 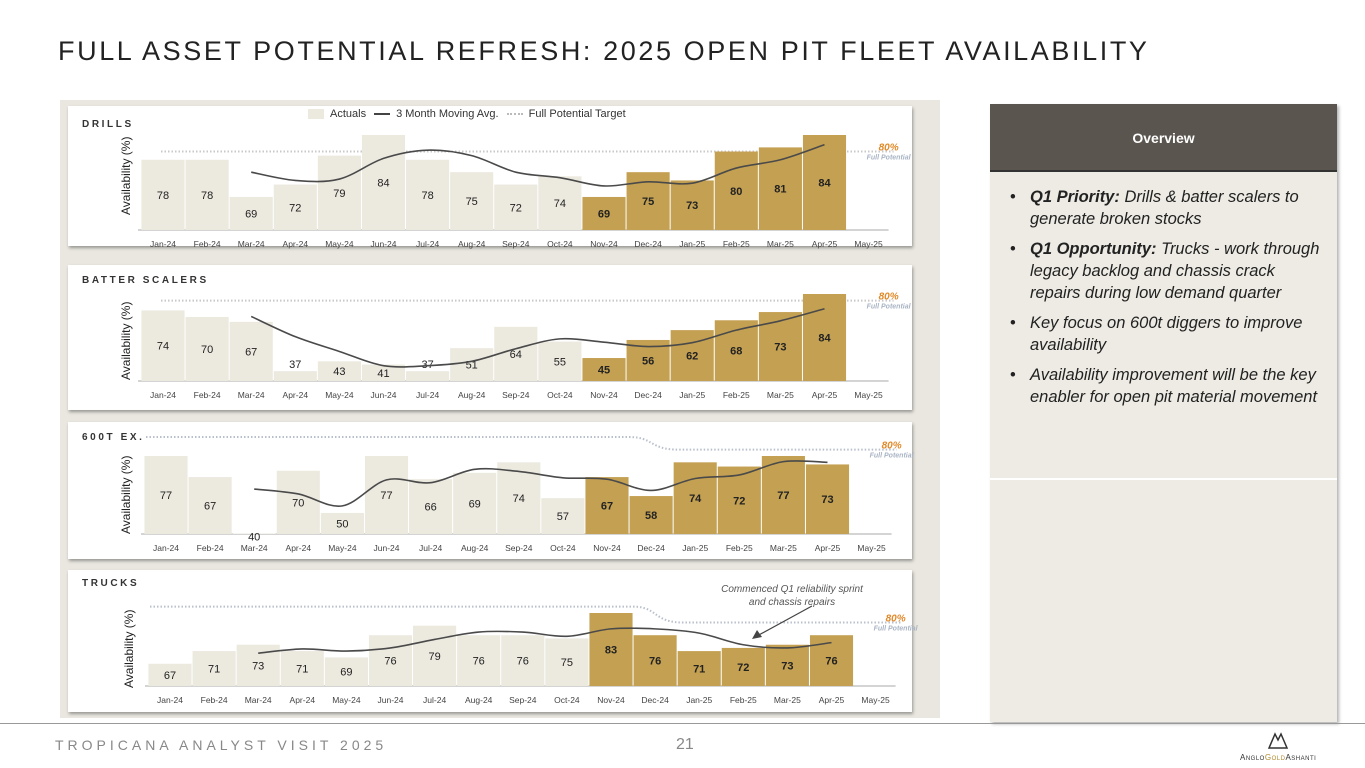 What do you see at coordinates (490, 176) in the screenshot?
I see `drills-chart-card: DRILLS` at bounding box center [490, 176].